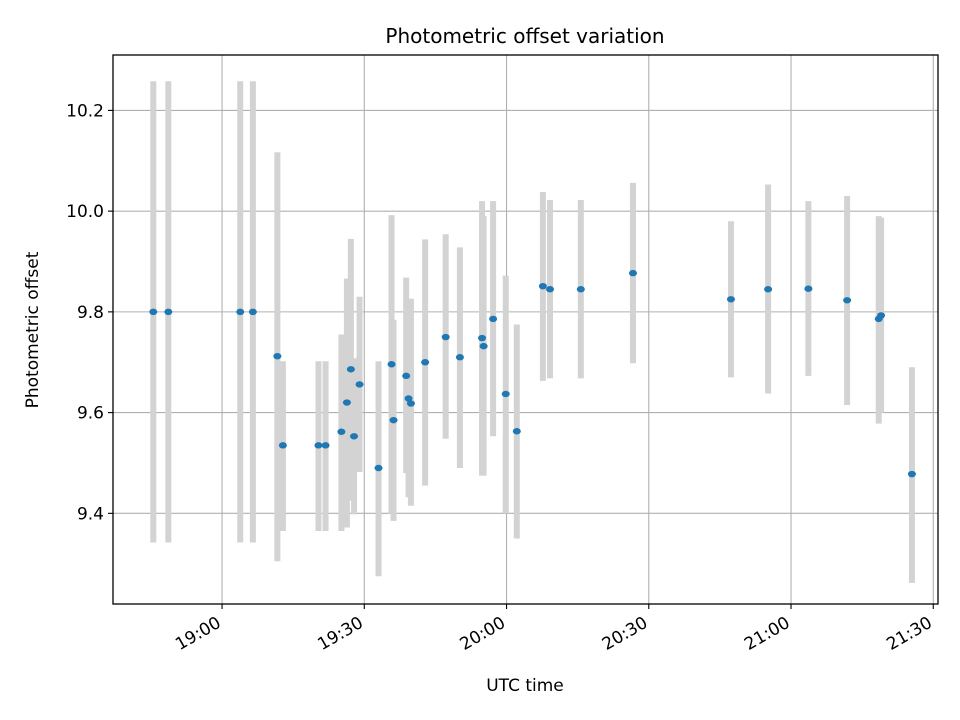 Image resolution: width=960 pixels, height=720 pixels. Describe the element at coordinates (90, 514) in the screenshot. I see `y-tick-label: 9.4` at that location.